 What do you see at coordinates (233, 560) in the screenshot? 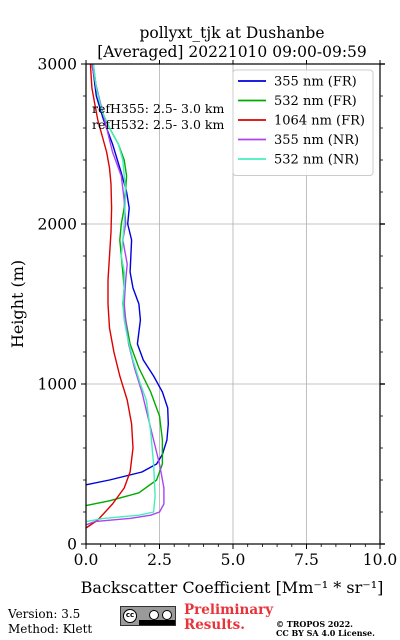
I see `x-tick-label-2: 5.0` at bounding box center [233, 560].